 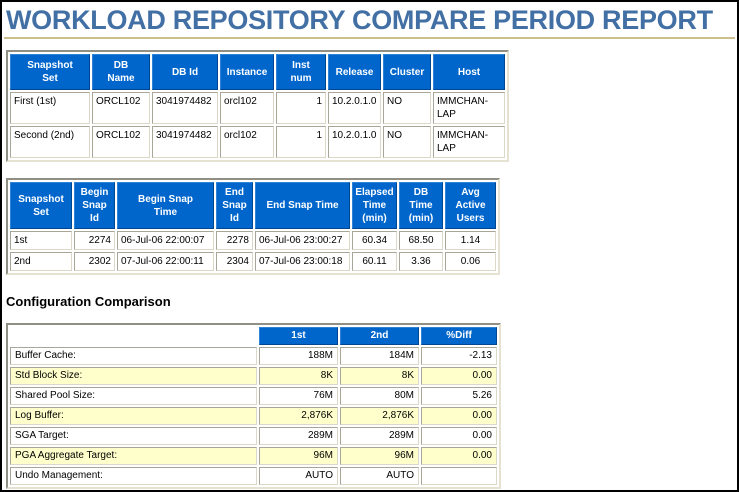 I want to click on table-cell: 1st, so click(x=41, y=240).